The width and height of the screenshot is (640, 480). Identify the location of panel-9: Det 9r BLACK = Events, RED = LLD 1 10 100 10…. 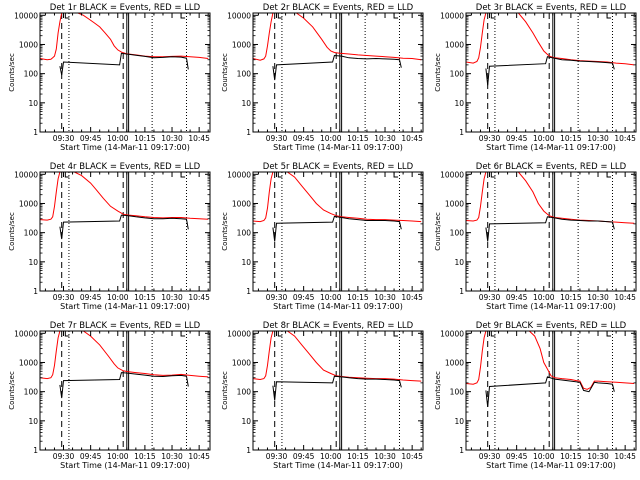
(535, 395).